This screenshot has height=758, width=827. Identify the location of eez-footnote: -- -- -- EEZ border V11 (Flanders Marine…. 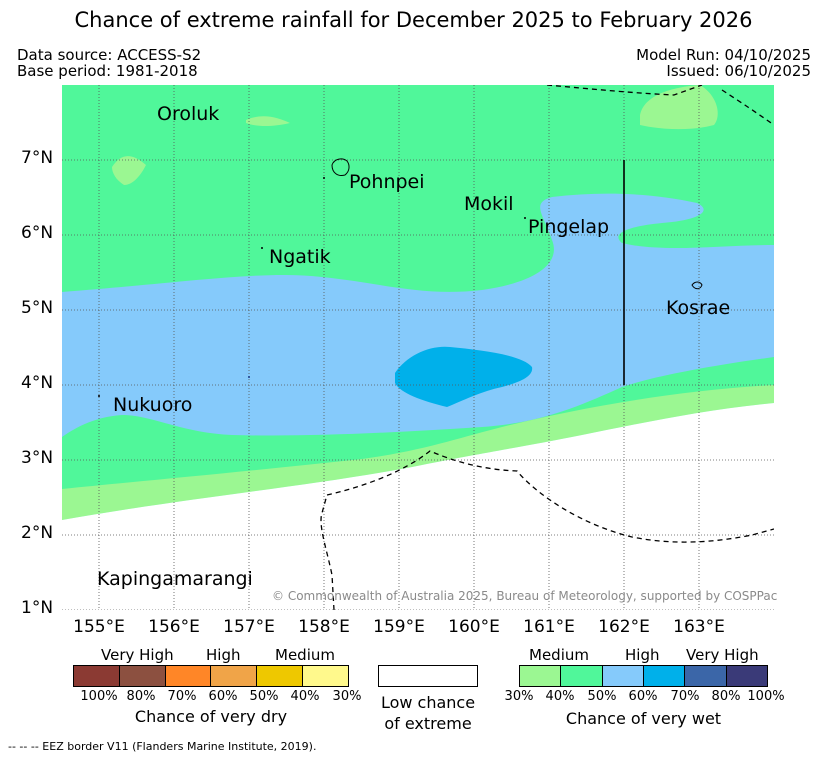
(162, 746).